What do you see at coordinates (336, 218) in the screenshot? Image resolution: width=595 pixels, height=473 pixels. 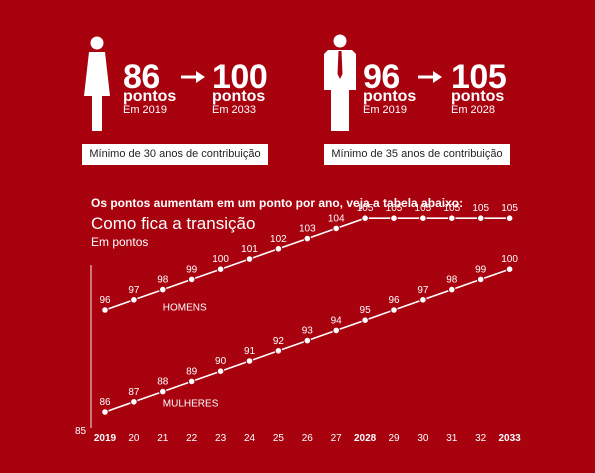 I see `data-label: 104` at bounding box center [336, 218].